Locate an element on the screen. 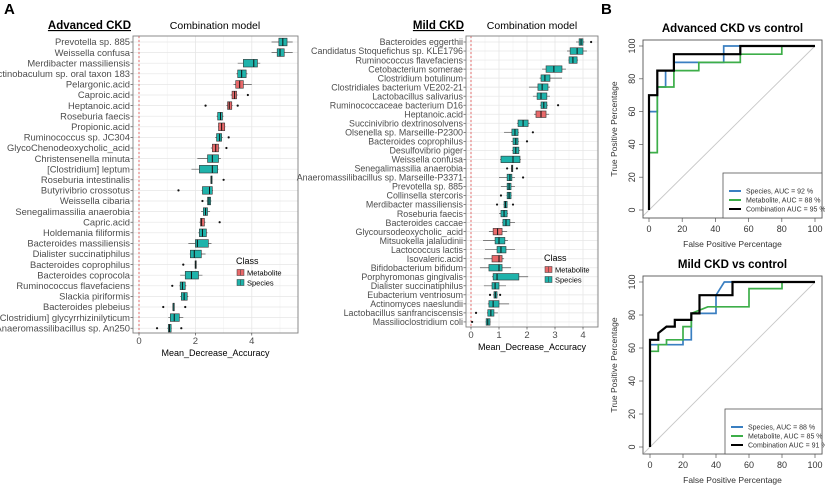 Image resolution: width=825 pixels, height=489 pixels. x-tick-label: 20 is located at coordinates (683, 465).